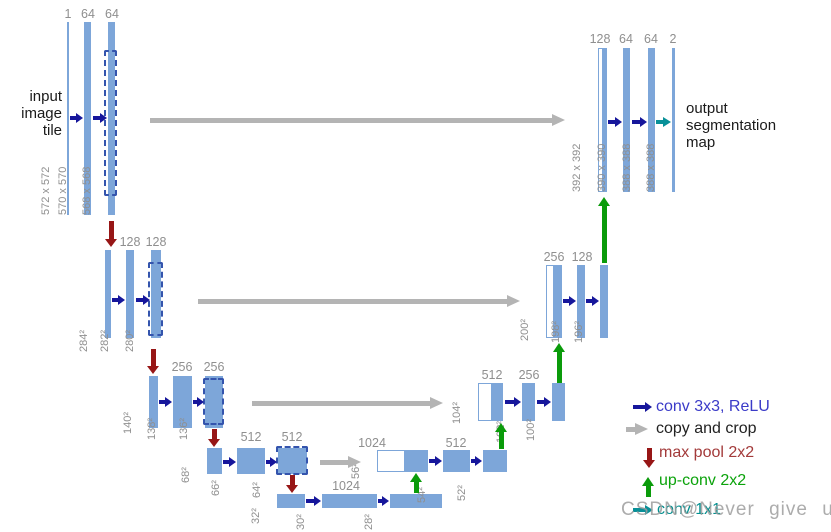 Image resolution: width=831 pixels, height=532 pixels. I want to click on dimension-label: 32², so click(256, 516).